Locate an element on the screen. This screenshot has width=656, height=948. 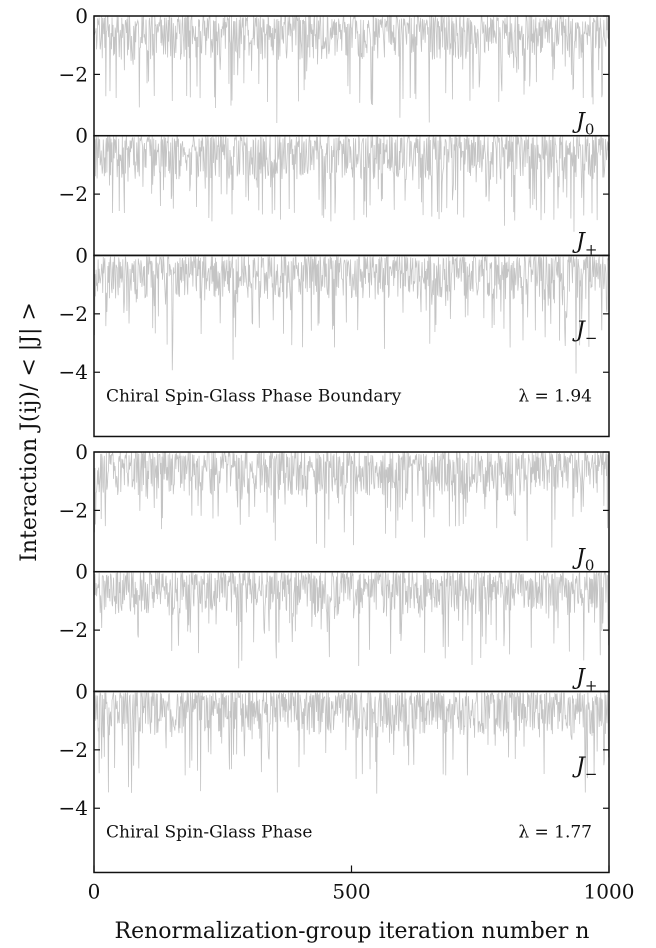
series-label-J−: J− is located at coordinates (584, 332).